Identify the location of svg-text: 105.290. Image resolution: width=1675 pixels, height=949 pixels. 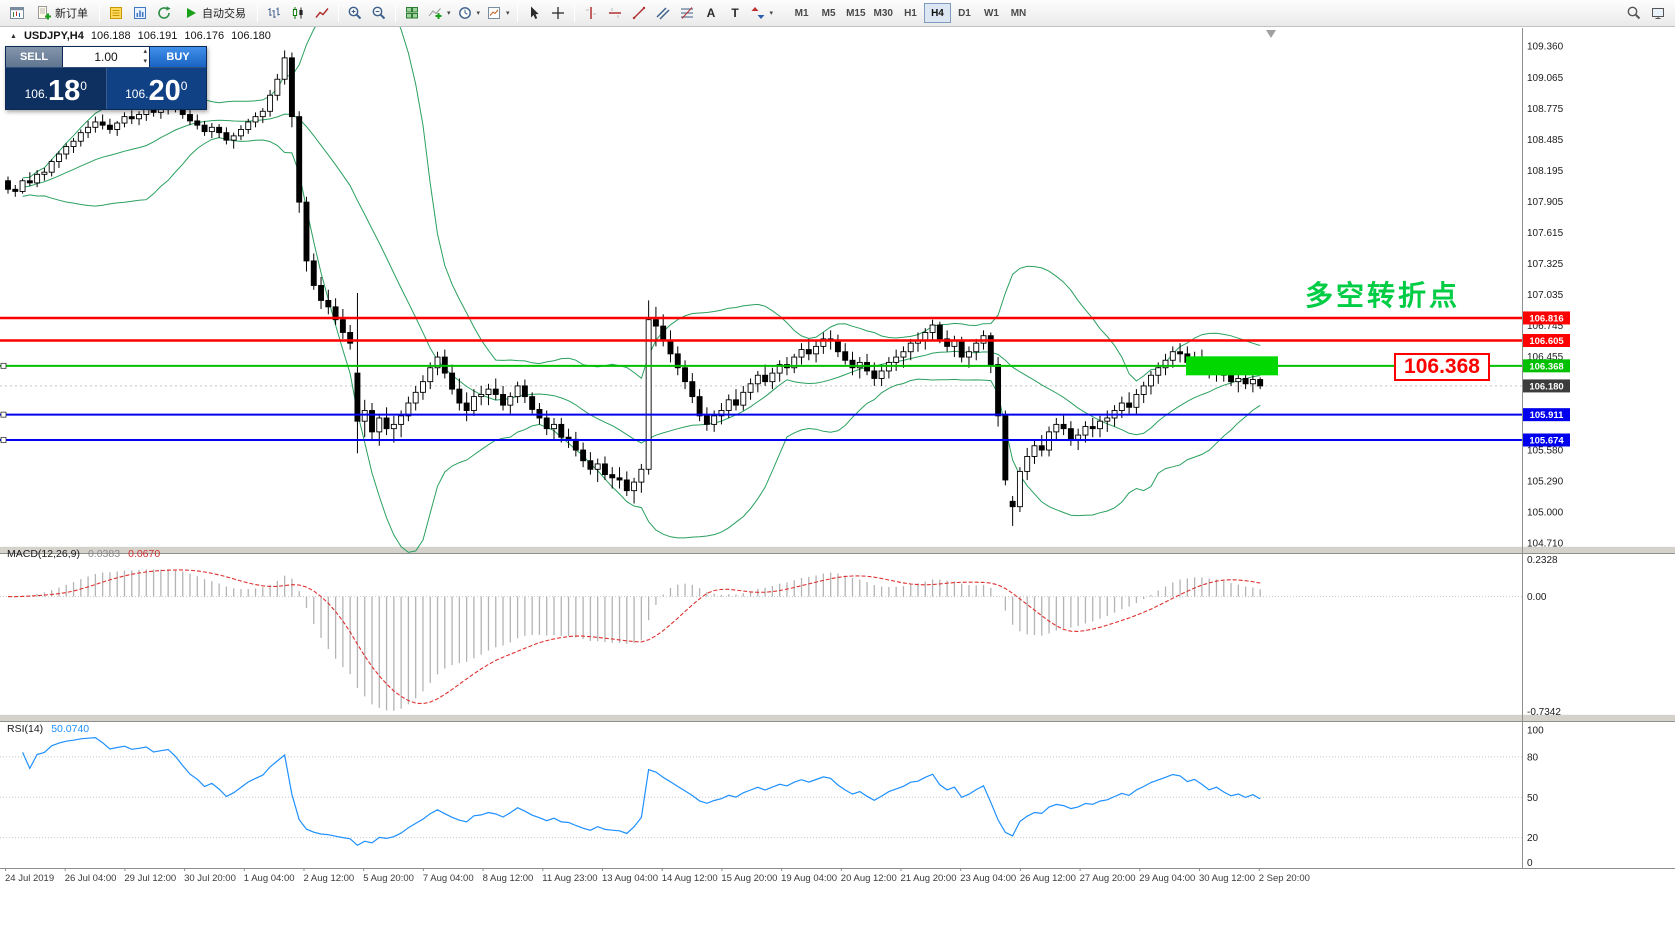
(1545, 482).